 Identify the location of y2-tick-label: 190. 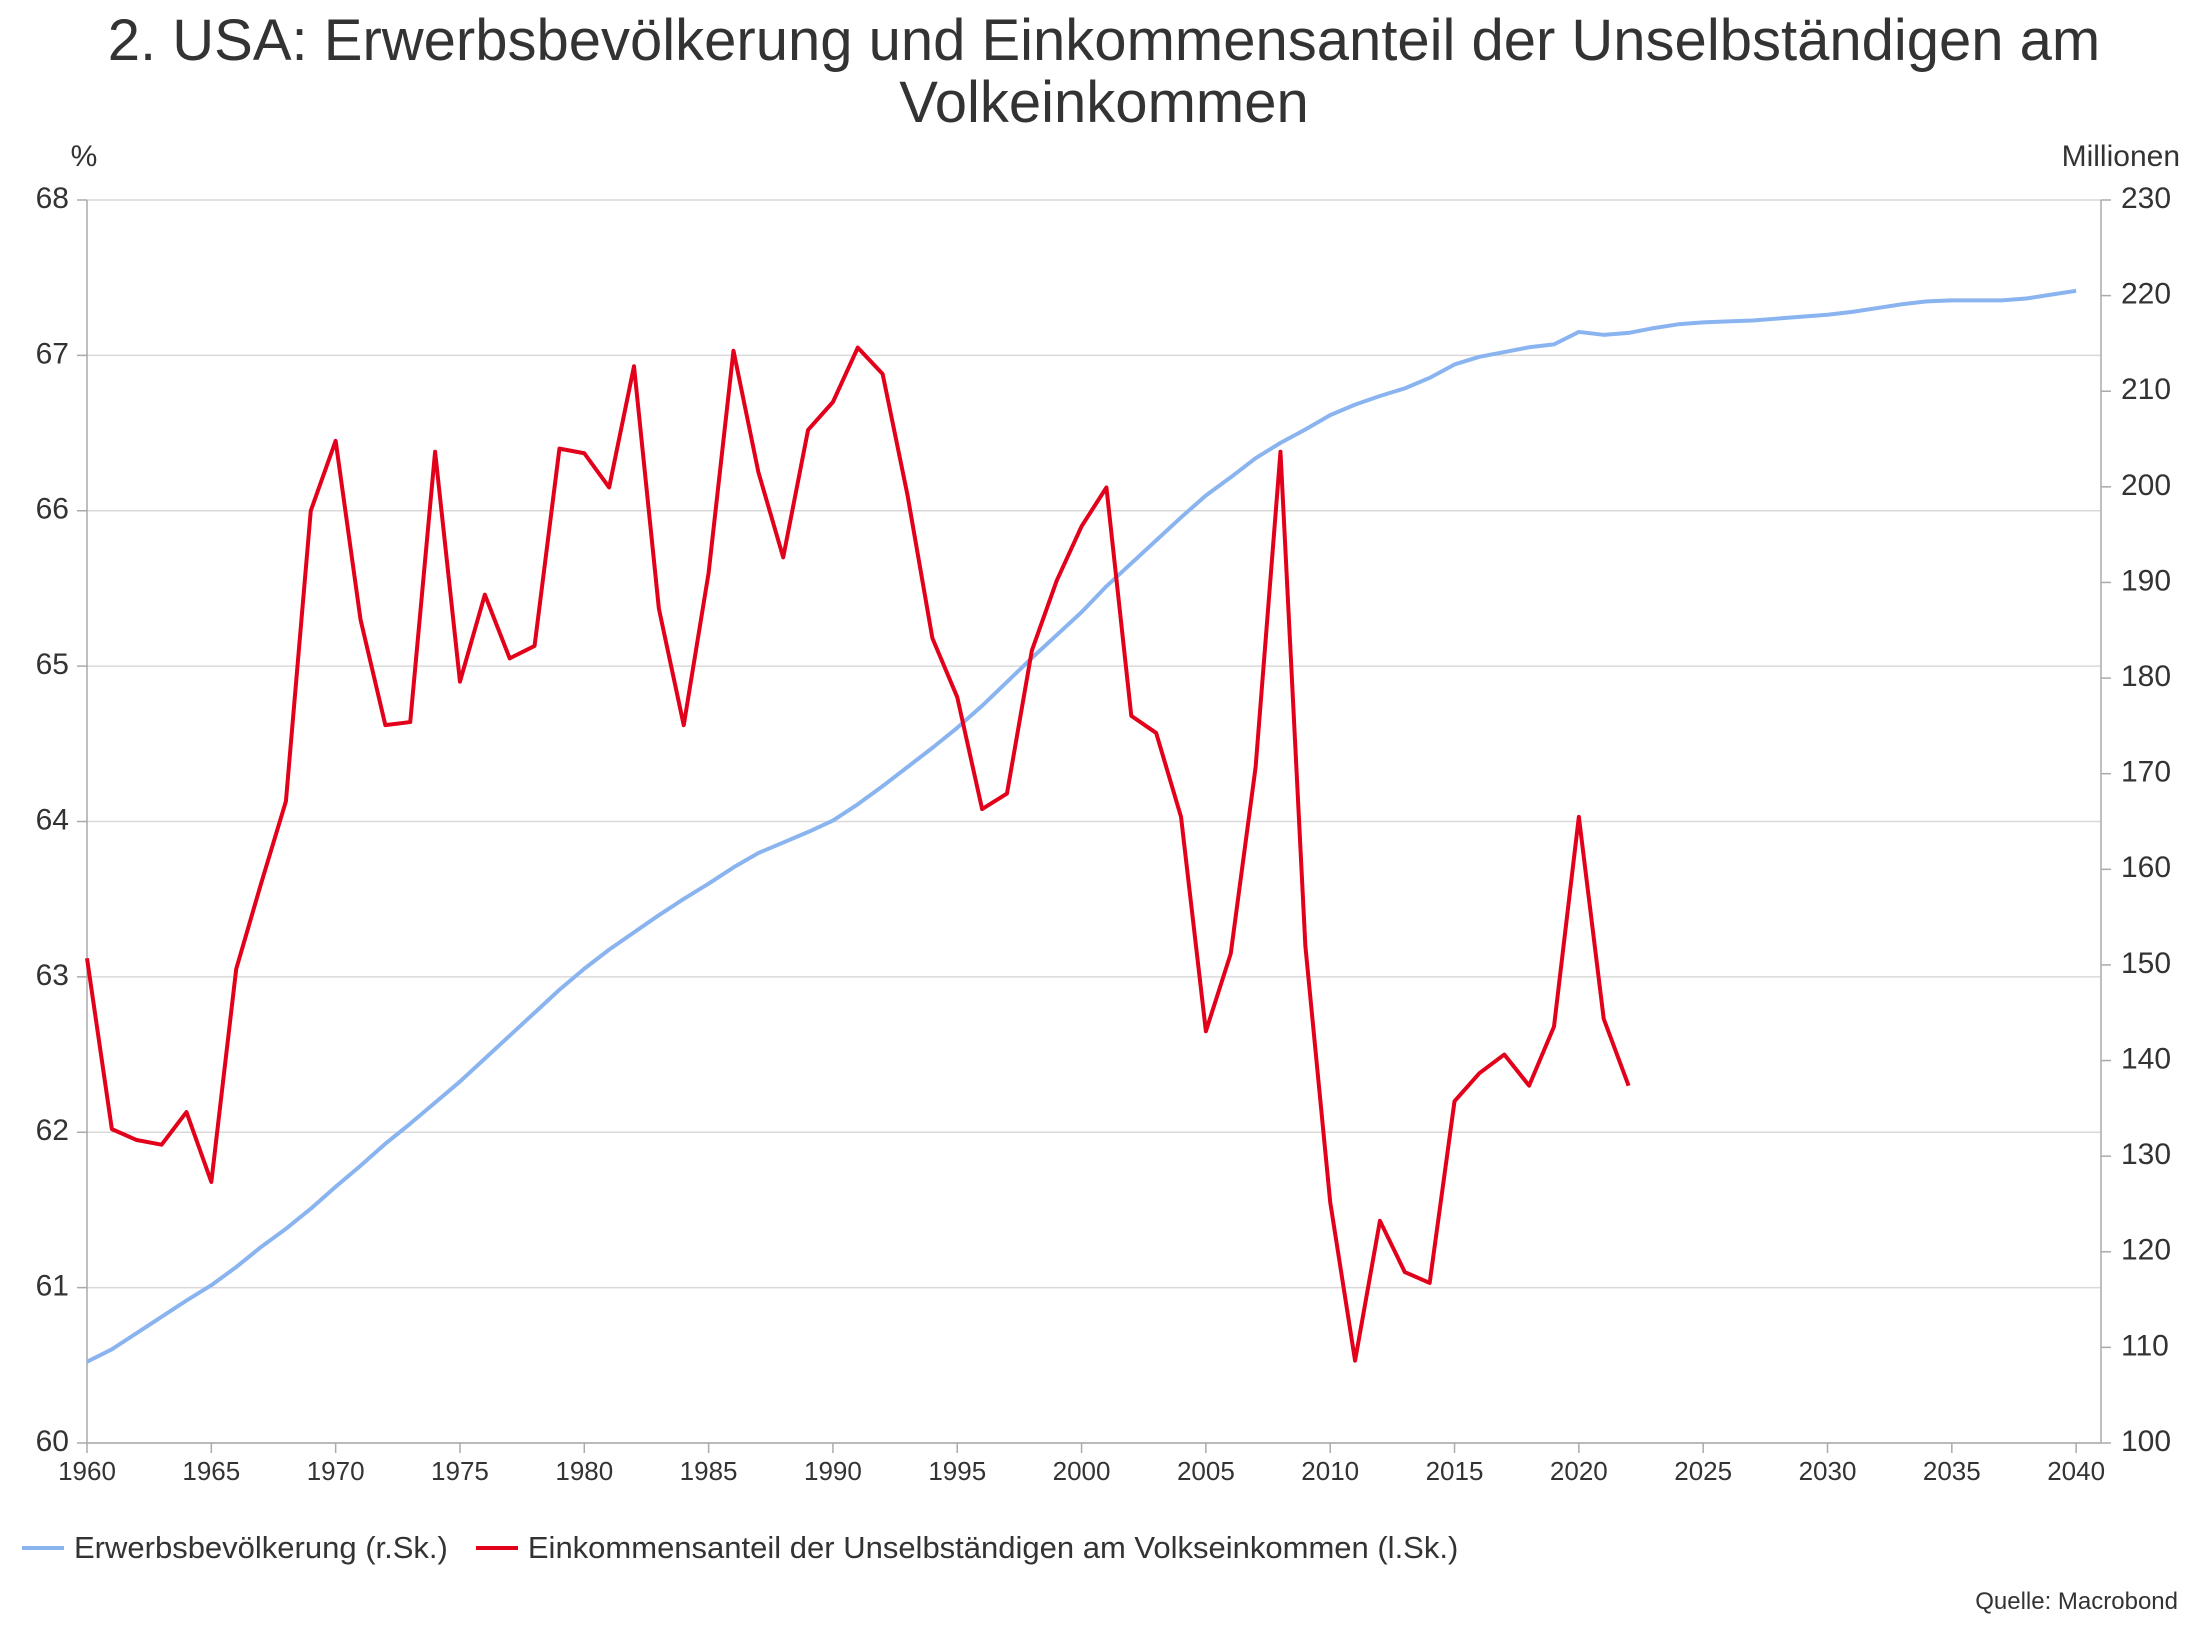
(2146, 580).